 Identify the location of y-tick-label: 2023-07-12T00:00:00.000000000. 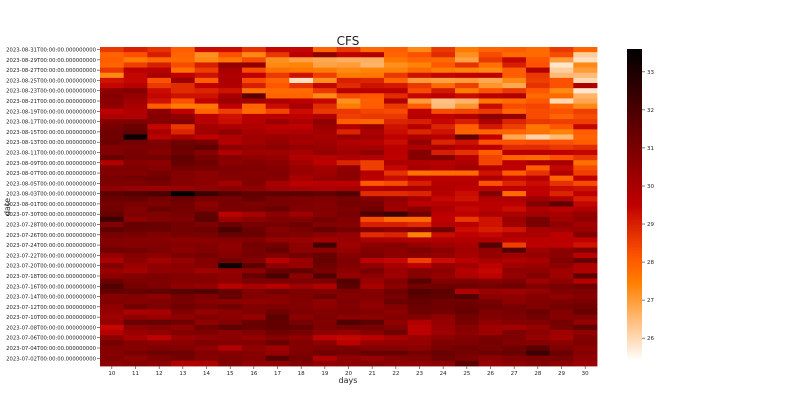
(51, 308).